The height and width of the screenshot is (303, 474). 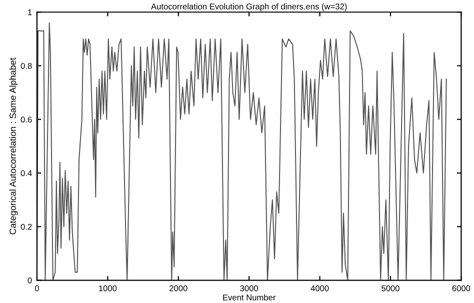 What do you see at coordinates (108, 288) in the screenshot?
I see `x-tick-label: 1000` at bounding box center [108, 288].